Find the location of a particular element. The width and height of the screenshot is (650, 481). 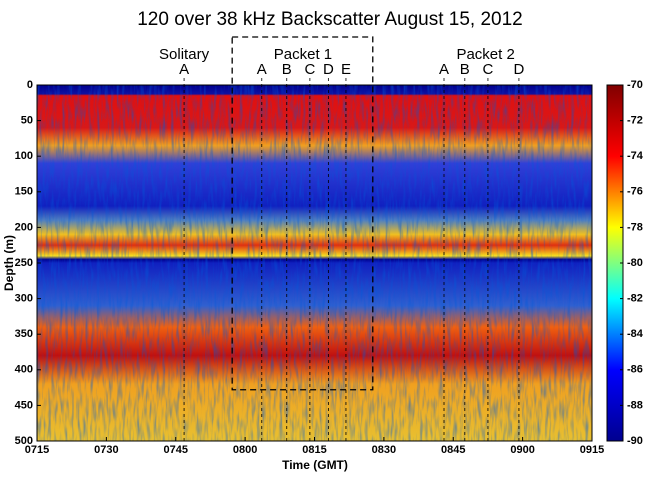

colorbar-tick-label: -76 is located at coordinates (635, 192).